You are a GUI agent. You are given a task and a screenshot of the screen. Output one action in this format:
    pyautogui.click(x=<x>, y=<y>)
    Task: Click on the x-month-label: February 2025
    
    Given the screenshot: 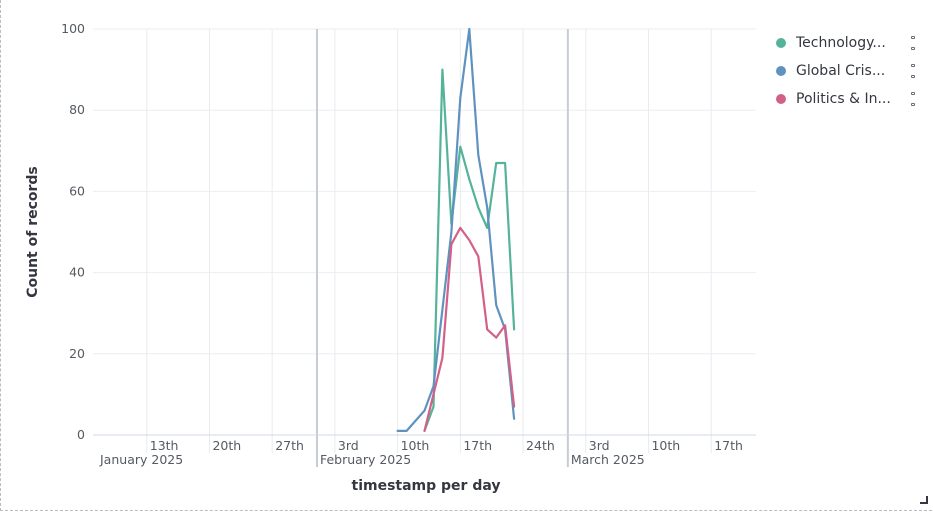 What is the action you would take?
    pyautogui.click(x=365, y=459)
    